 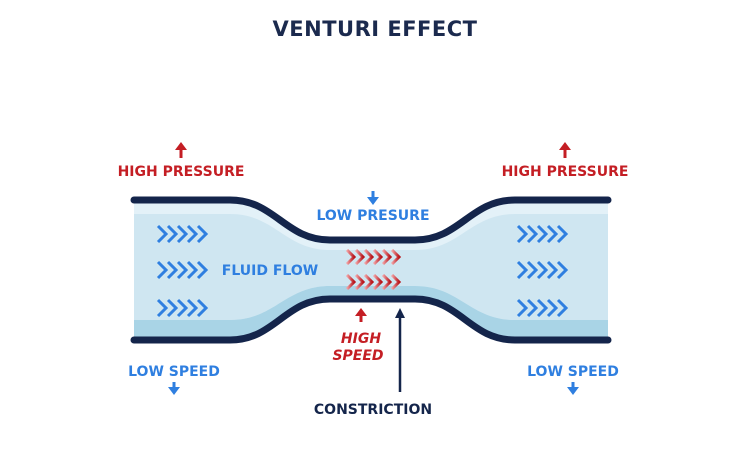 I want to click on fluid-flow-label: FLUID FLOW, so click(x=270, y=271).